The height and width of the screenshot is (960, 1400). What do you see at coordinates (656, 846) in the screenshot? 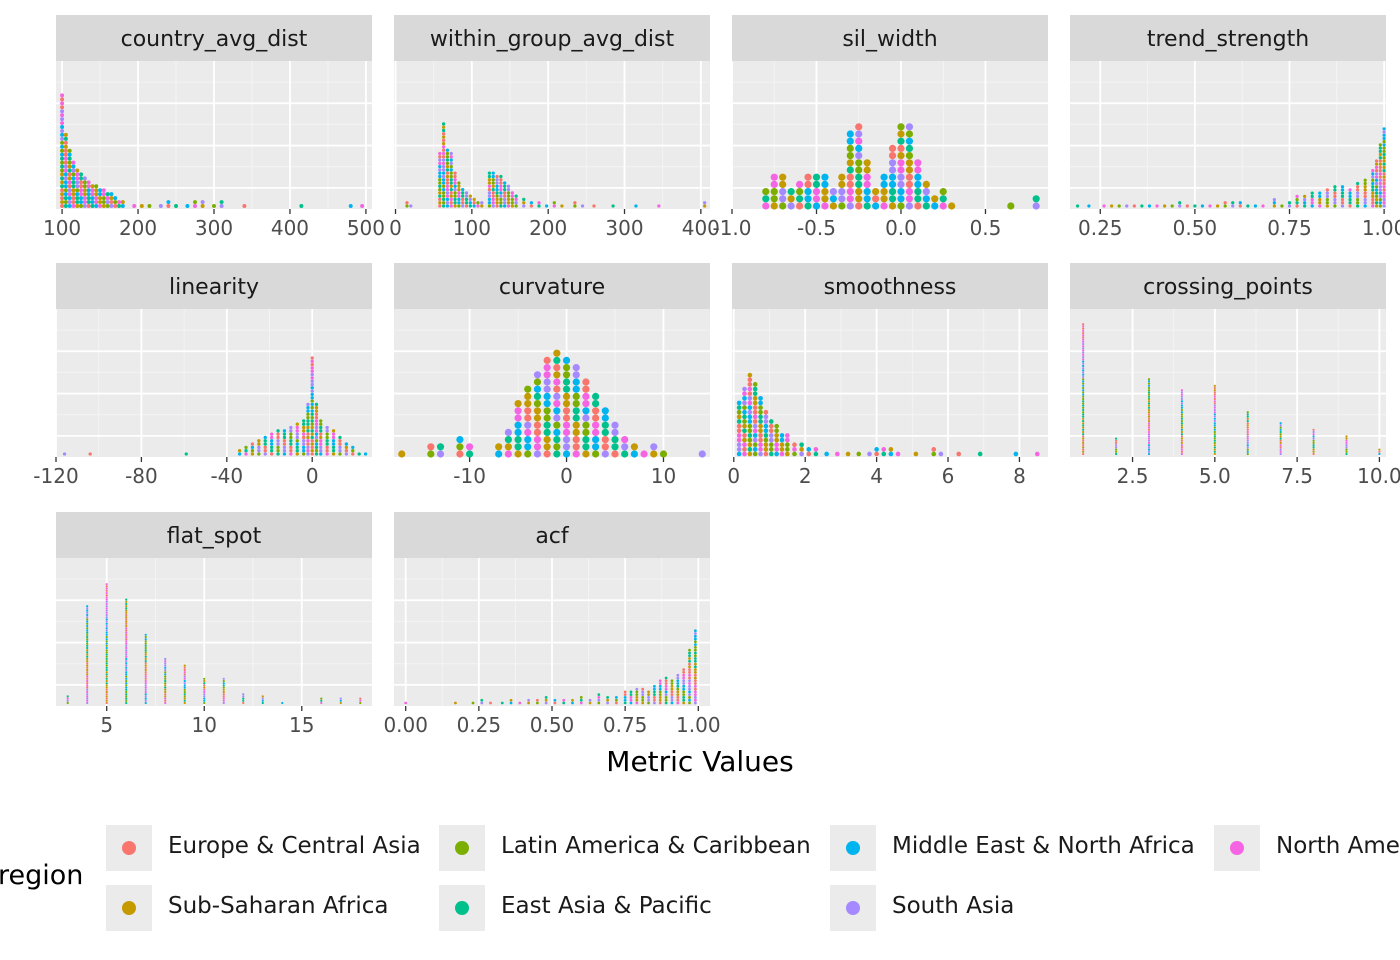
I see `legend-label: Latin America & Caribbean` at bounding box center [656, 846].